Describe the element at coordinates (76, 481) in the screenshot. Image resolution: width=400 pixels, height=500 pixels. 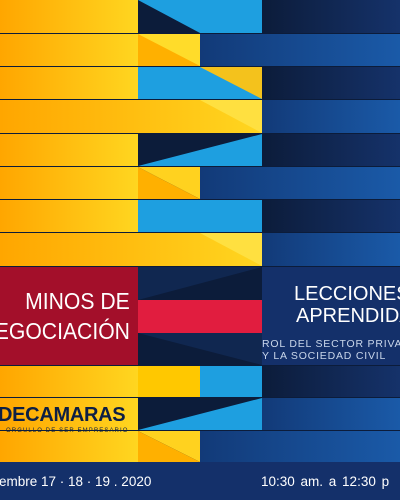
I see `event-dates: iembre 17 · 18 · 19 . 2020` at that location.